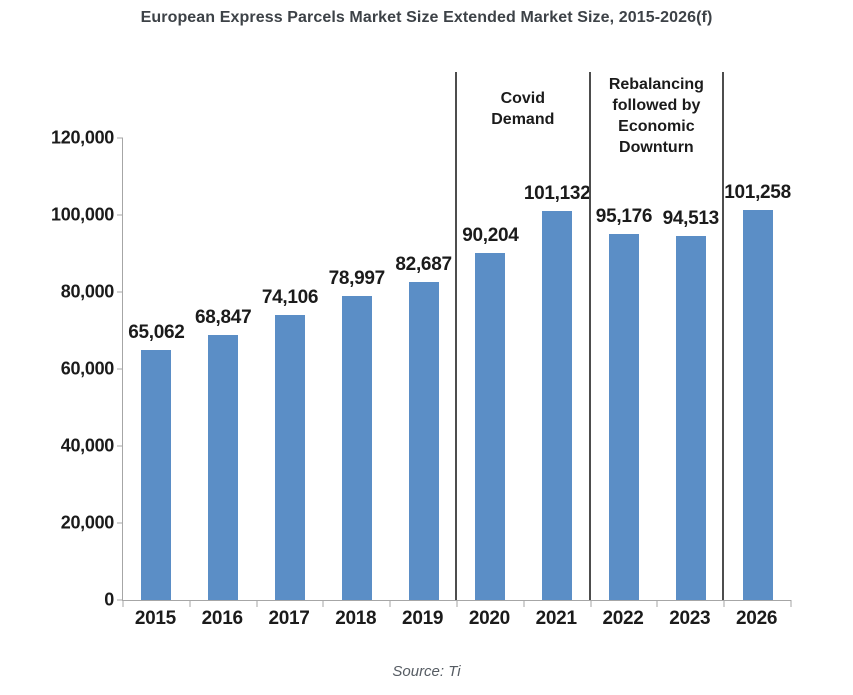 Image resolution: width=853 pixels, height=695 pixels. I want to click on bar-column: 94,513, so click(690, 369).